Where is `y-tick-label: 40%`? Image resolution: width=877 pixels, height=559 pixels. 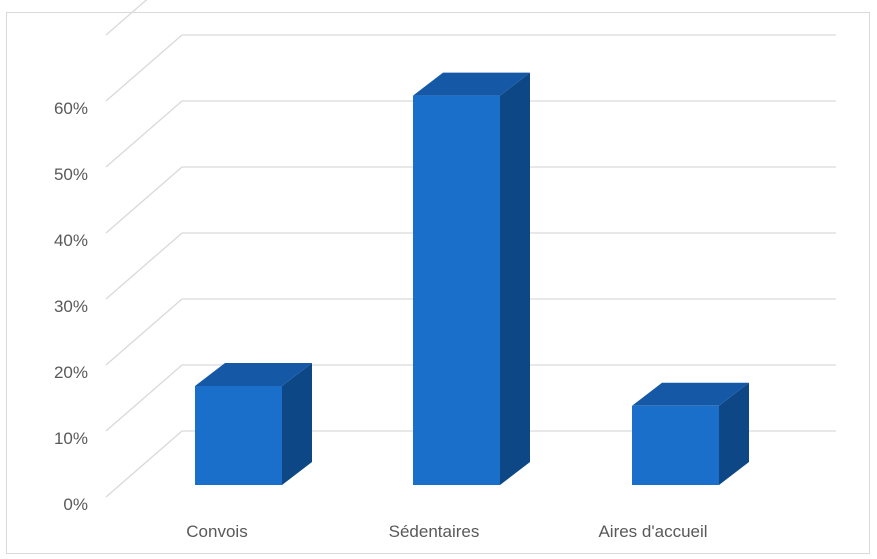
y-tick-label: 40% is located at coordinates (71, 240).